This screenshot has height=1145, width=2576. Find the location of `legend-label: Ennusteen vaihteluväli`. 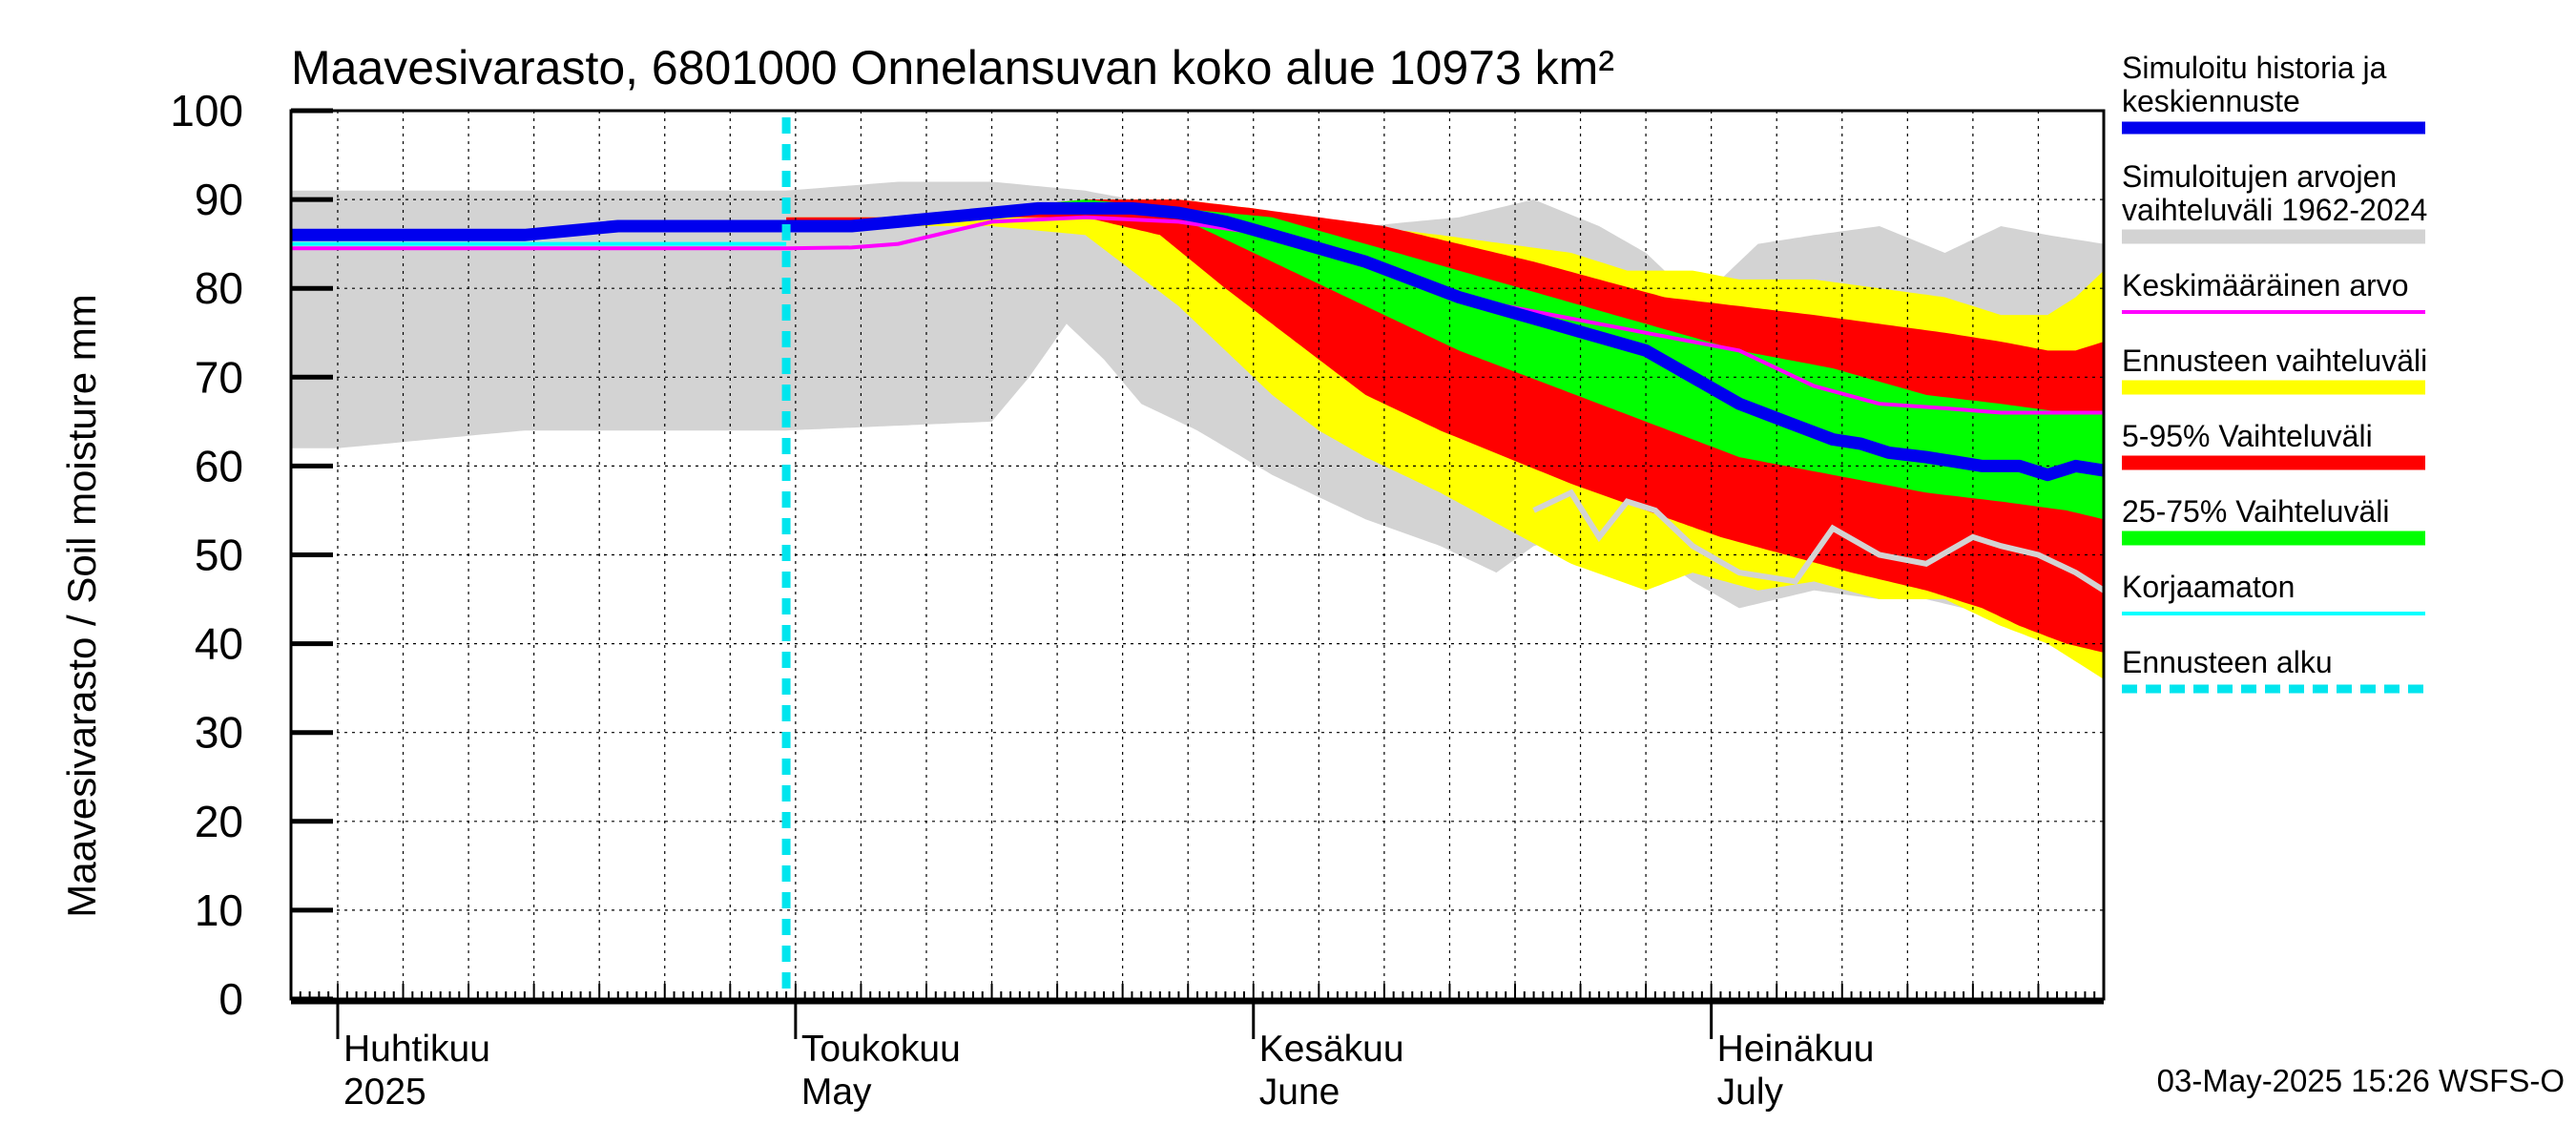

legend-label: Ennusteen vaihteluväli is located at coordinates (2274, 361).